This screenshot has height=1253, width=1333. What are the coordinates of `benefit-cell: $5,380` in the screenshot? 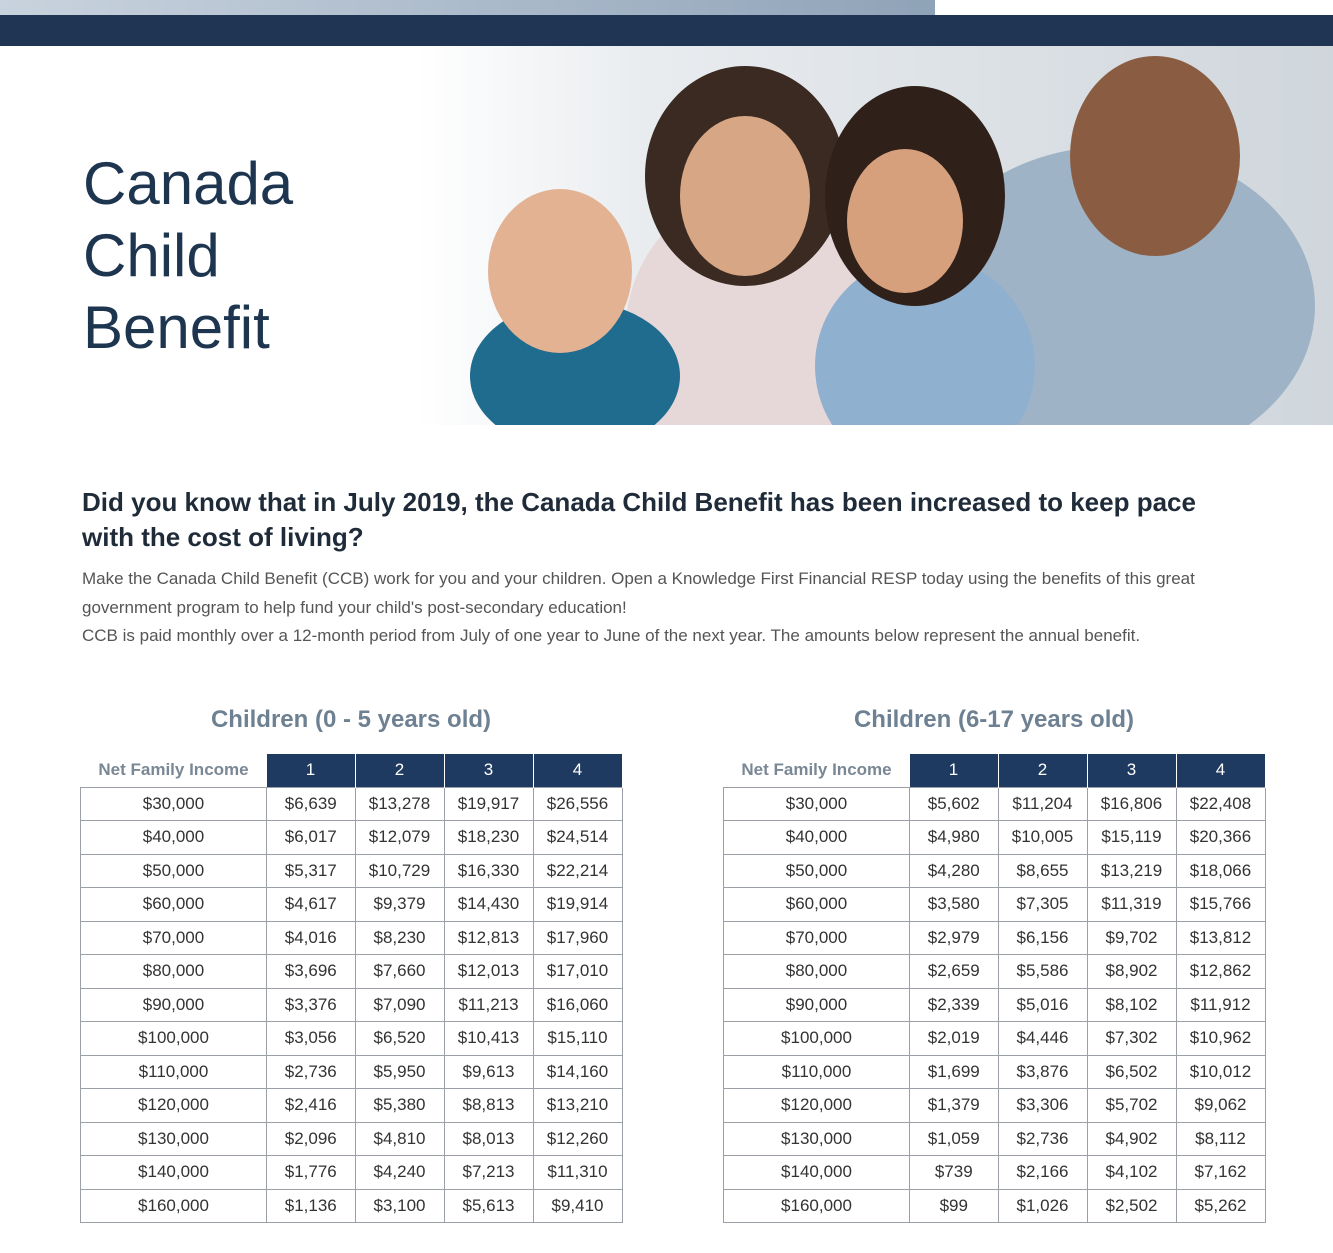 It's located at (399, 1105).